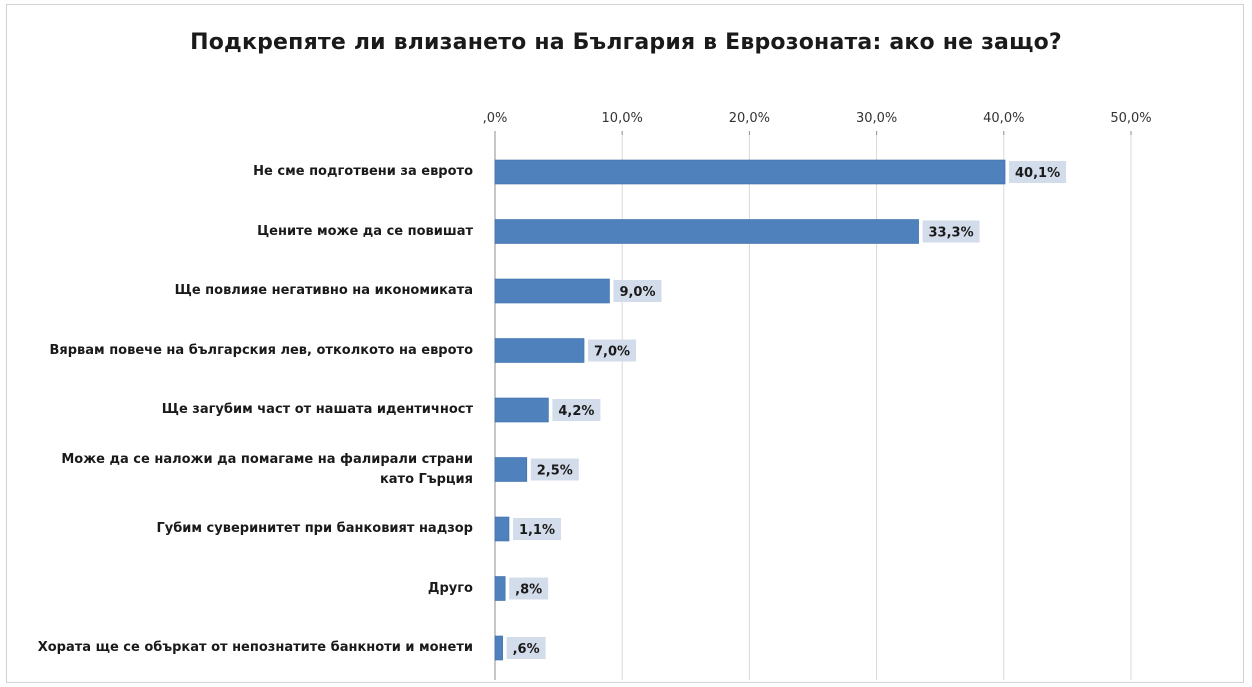  Describe the element at coordinates (876, 118) in the screenshot. I see `x-tick-label: 30,0%` at that location.